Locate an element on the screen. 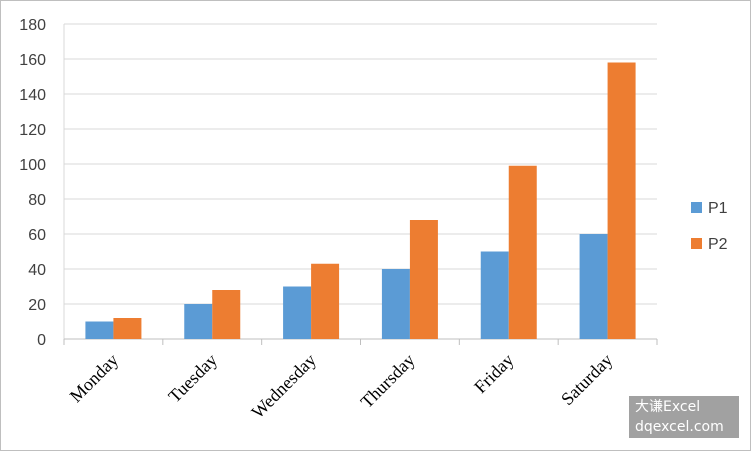 Image resolution: width=751 pixels, height=451 pixels. x-category-label: Saturday is located at coordinates (586, 379).